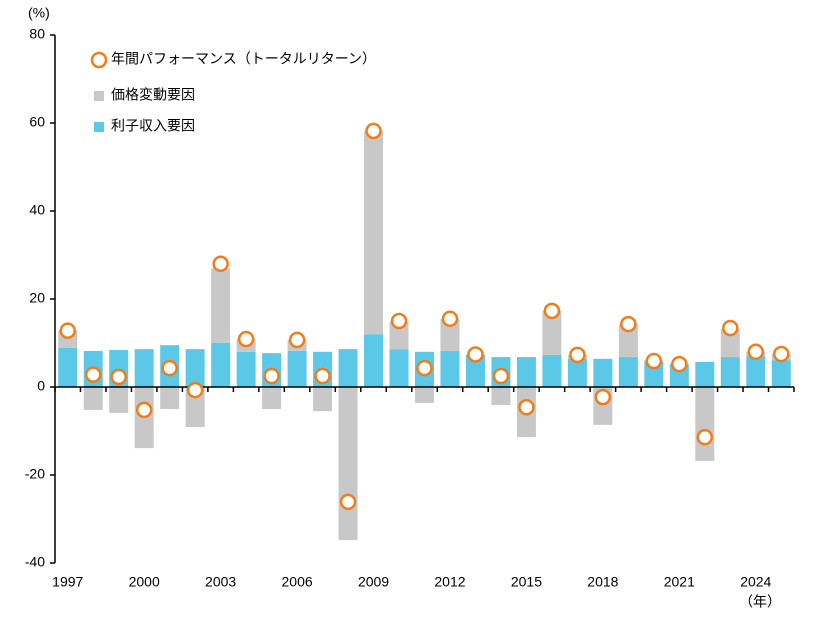 This screenshot has width=840, height=619. What do you see at coordinates (449, 582) in the screenshot?
I see `x-tick-label: 2012` at bounding box center [449, 582].